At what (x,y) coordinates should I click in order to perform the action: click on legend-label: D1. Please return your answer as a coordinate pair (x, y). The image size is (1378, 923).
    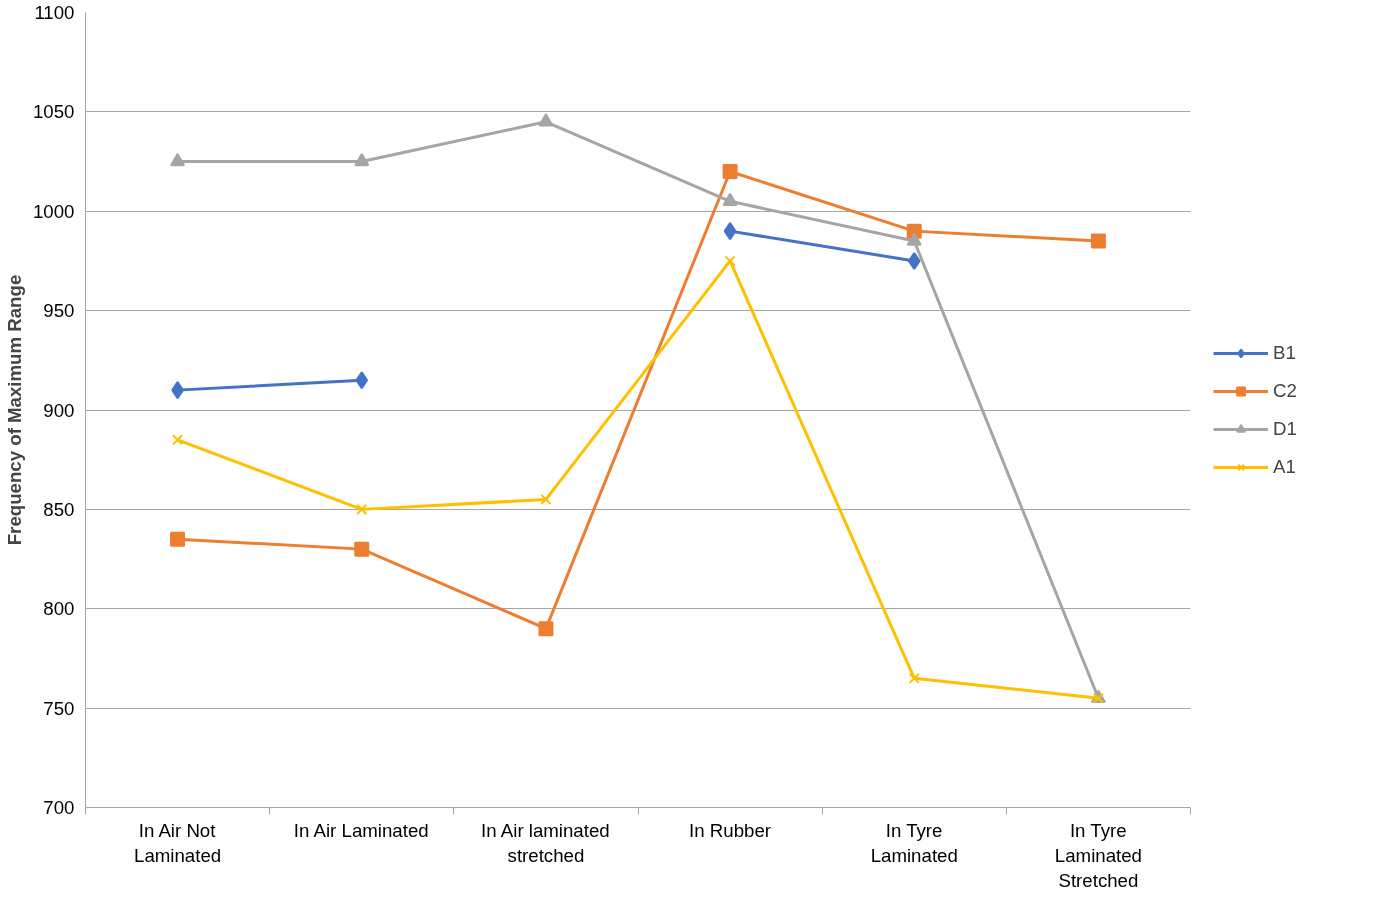
    Looking at the image, I should click on (1285, 428).